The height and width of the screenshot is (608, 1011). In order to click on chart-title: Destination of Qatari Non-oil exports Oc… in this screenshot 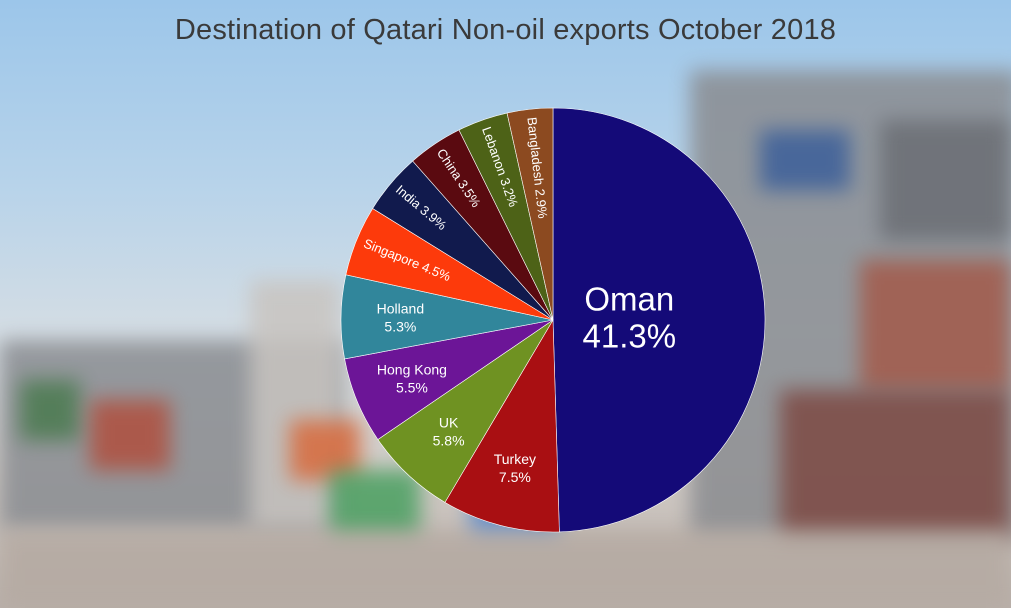, I will do `click(505, 30)`.